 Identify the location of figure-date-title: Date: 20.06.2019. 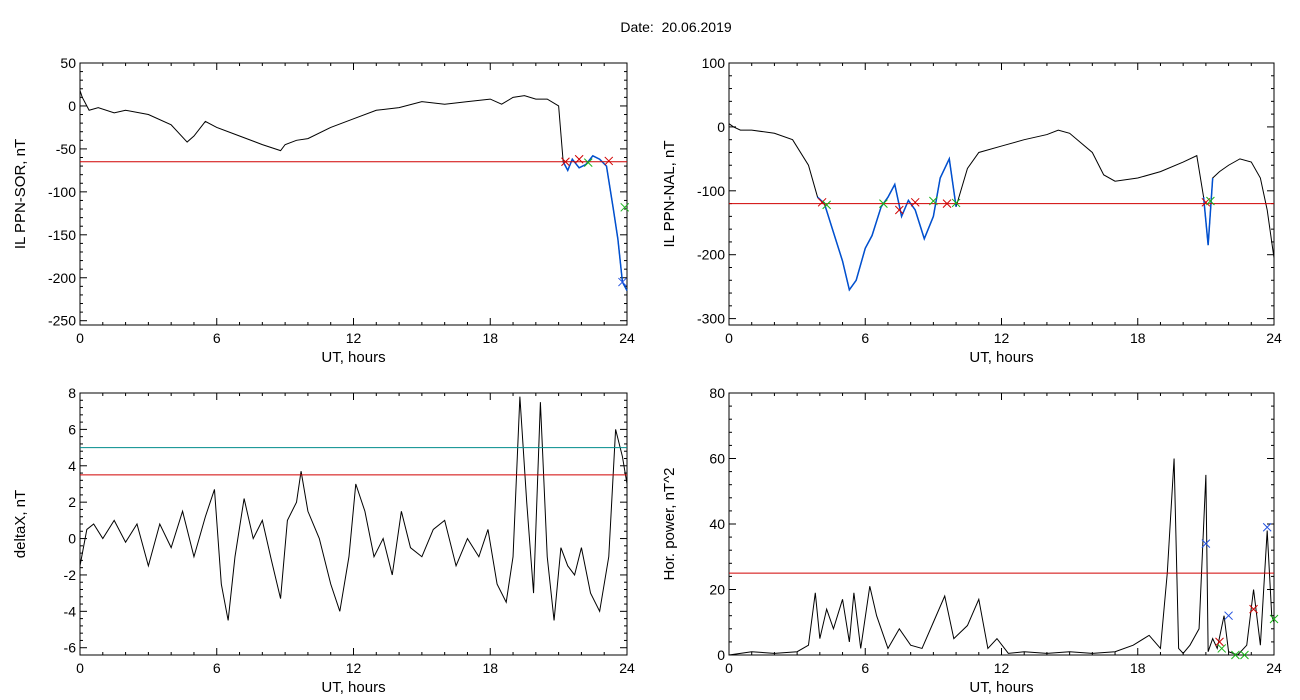
(676, 27).